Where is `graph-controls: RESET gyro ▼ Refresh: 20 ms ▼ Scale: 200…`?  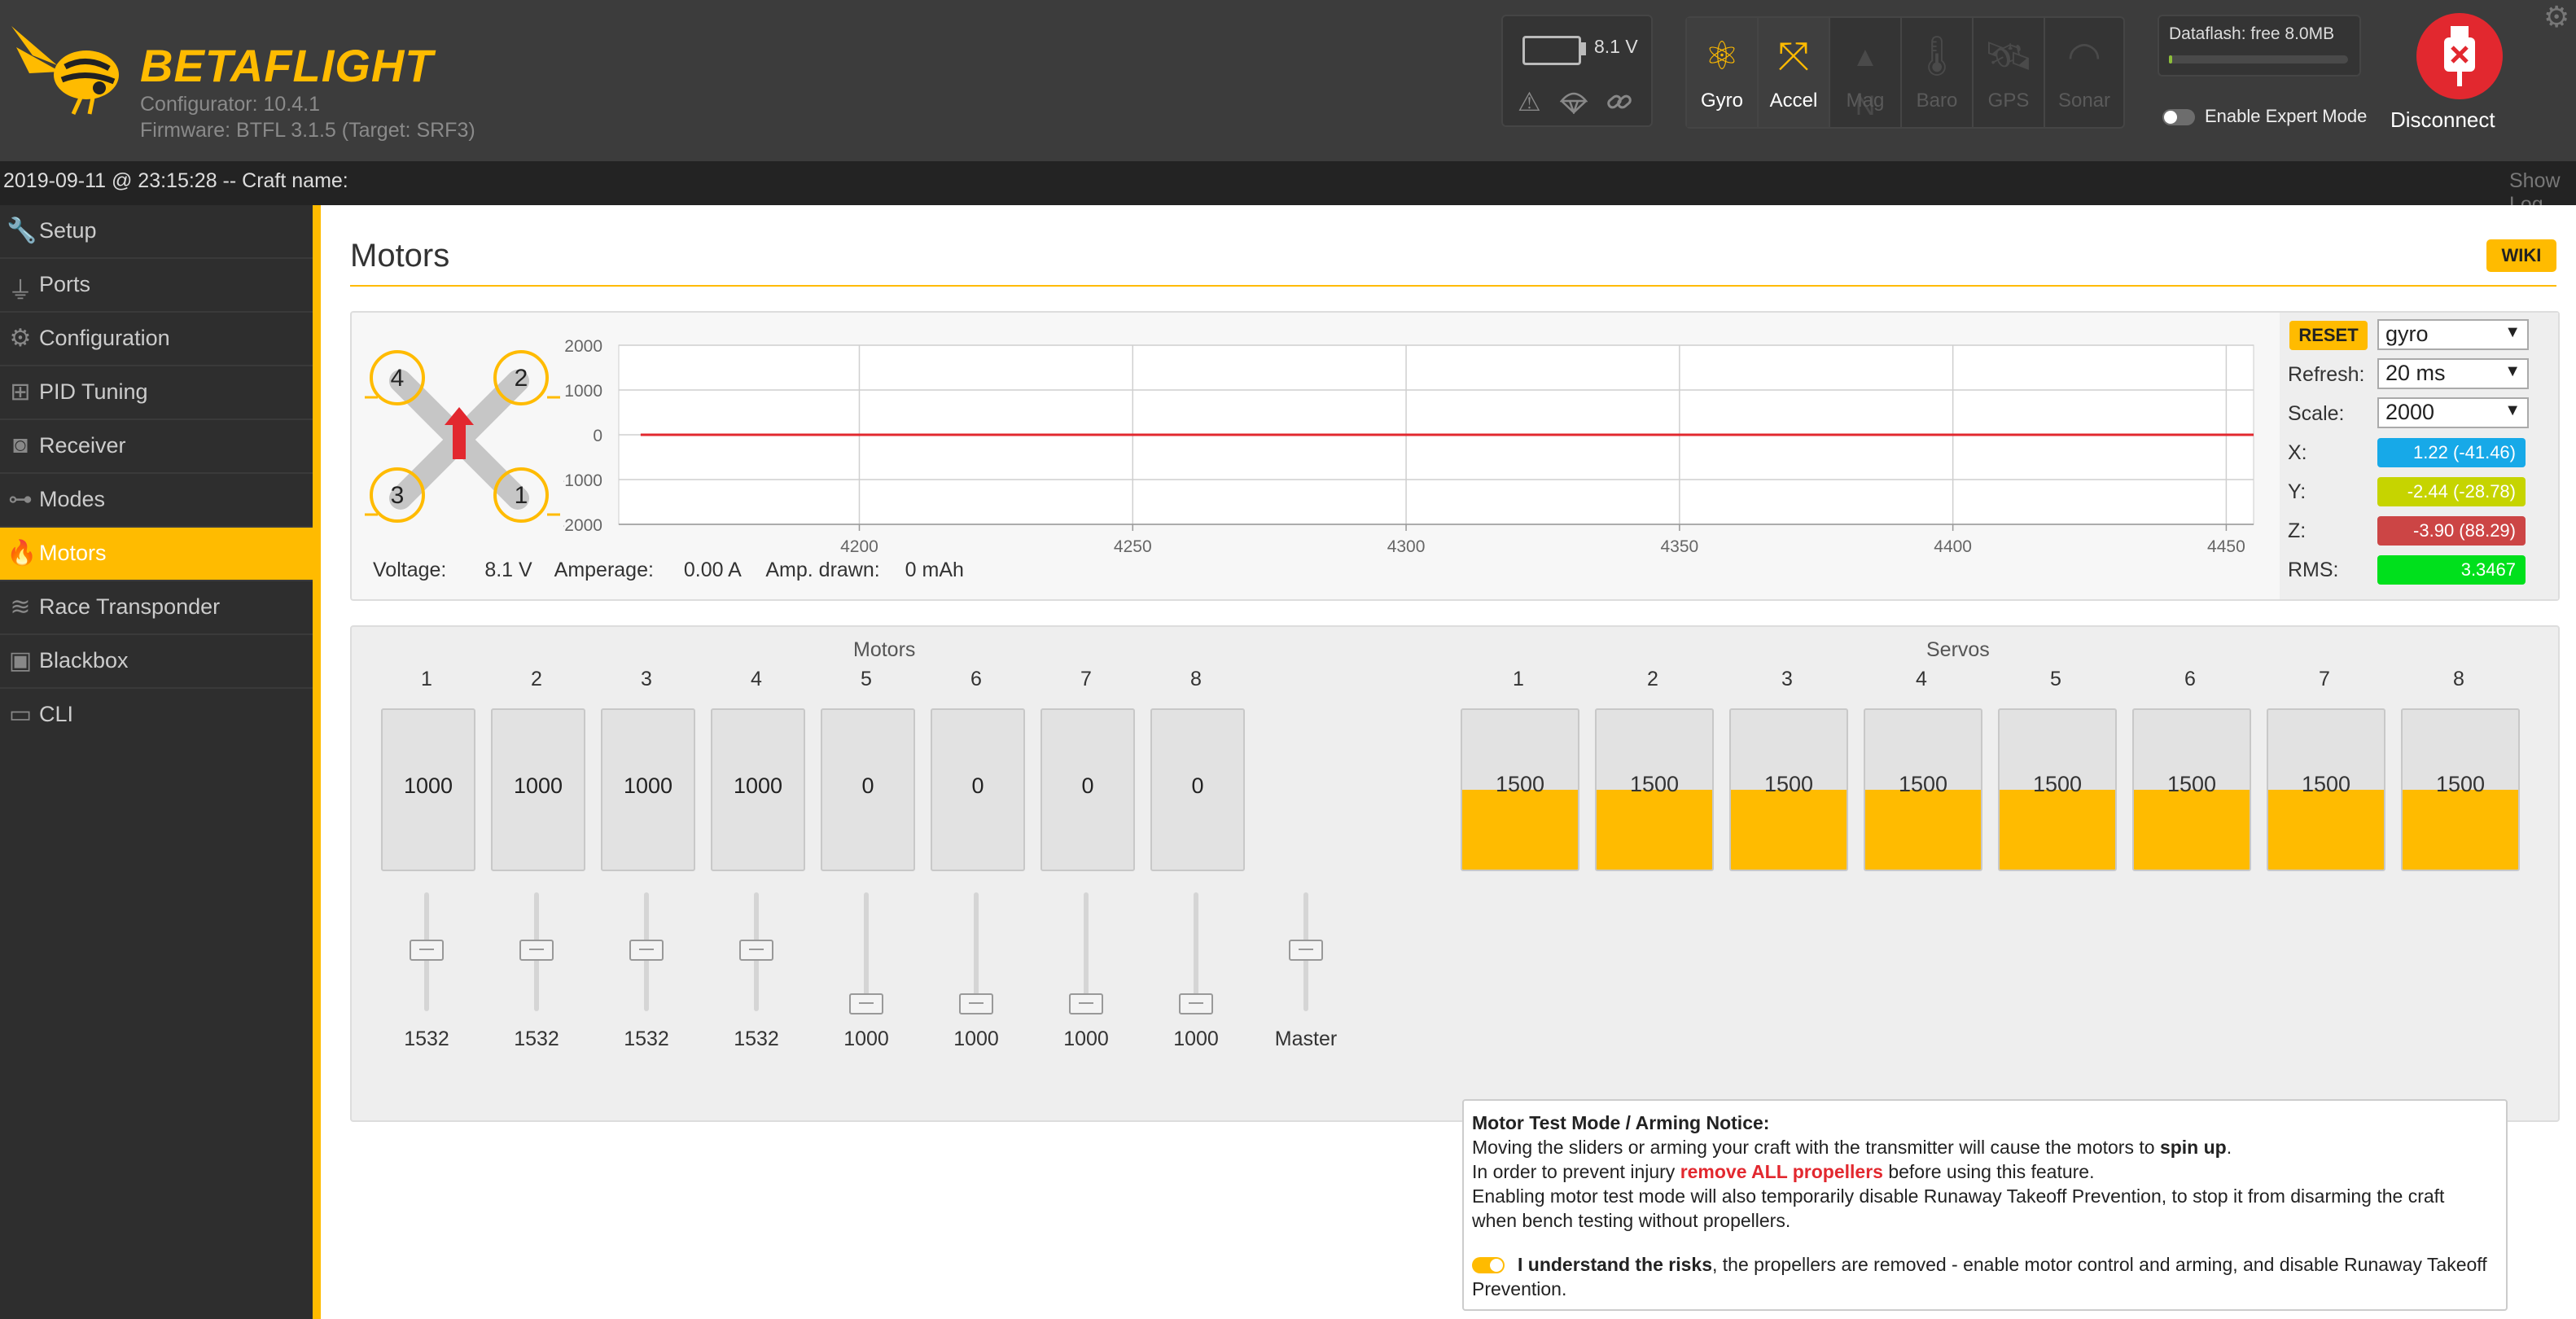
graph-controls: RESET gyro ▼ Refresh: 20 ms ▼ Scale: 200… is located at coordinates (2419, 456).